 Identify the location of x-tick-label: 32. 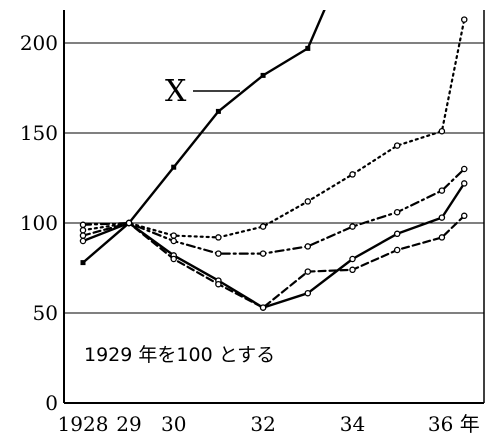
(262, 424).